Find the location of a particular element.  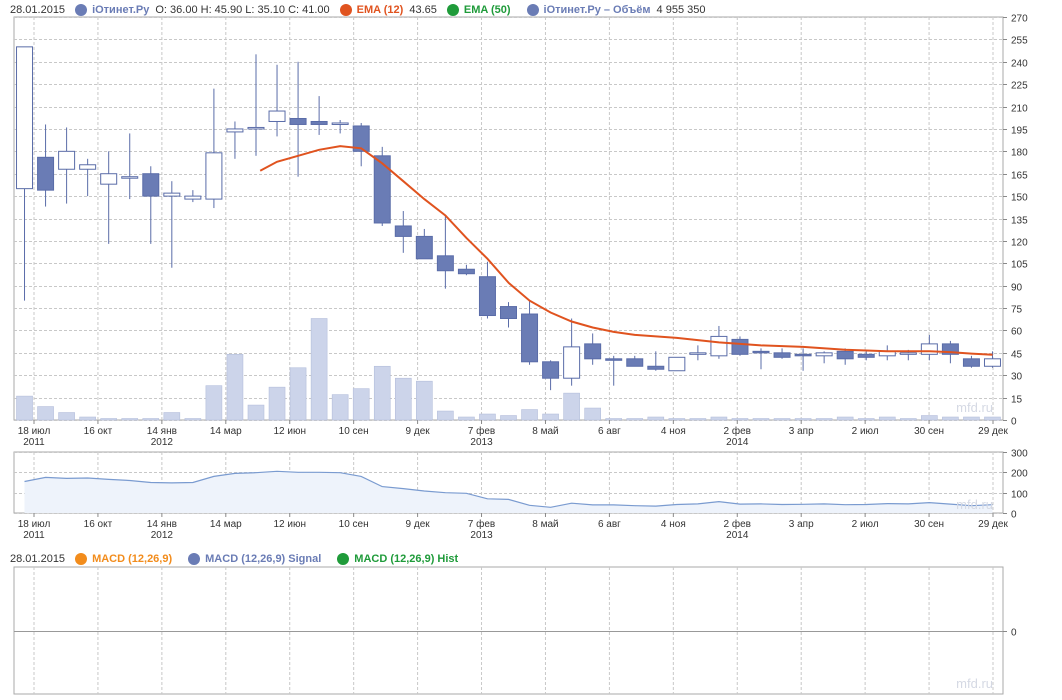

legend-item: MACD (12,26,9) Hist is located at coordinates (400, 559).